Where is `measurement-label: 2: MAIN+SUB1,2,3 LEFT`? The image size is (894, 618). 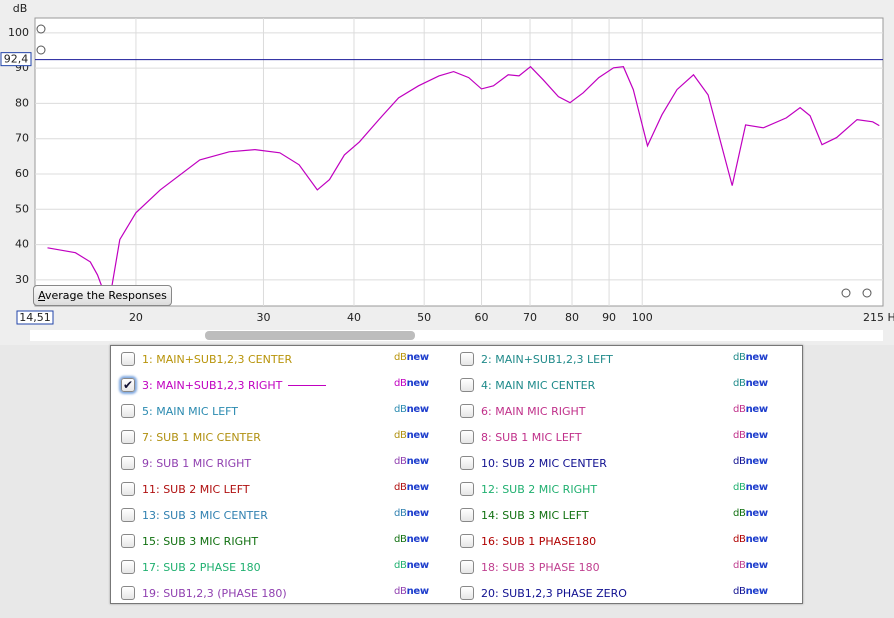
measurement-label: 2: MAIN+SUB1,2,3 LEFT is located at coordinates (547, 359).